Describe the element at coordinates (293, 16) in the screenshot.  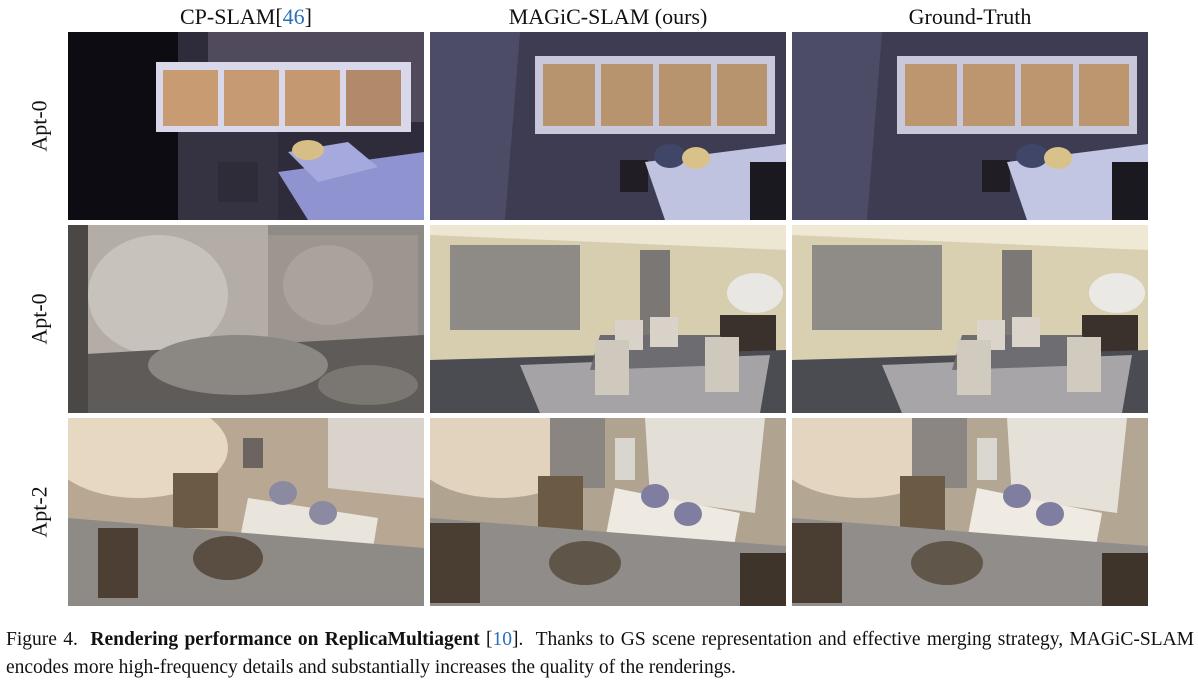
I see `citation-link: 46` at that location.